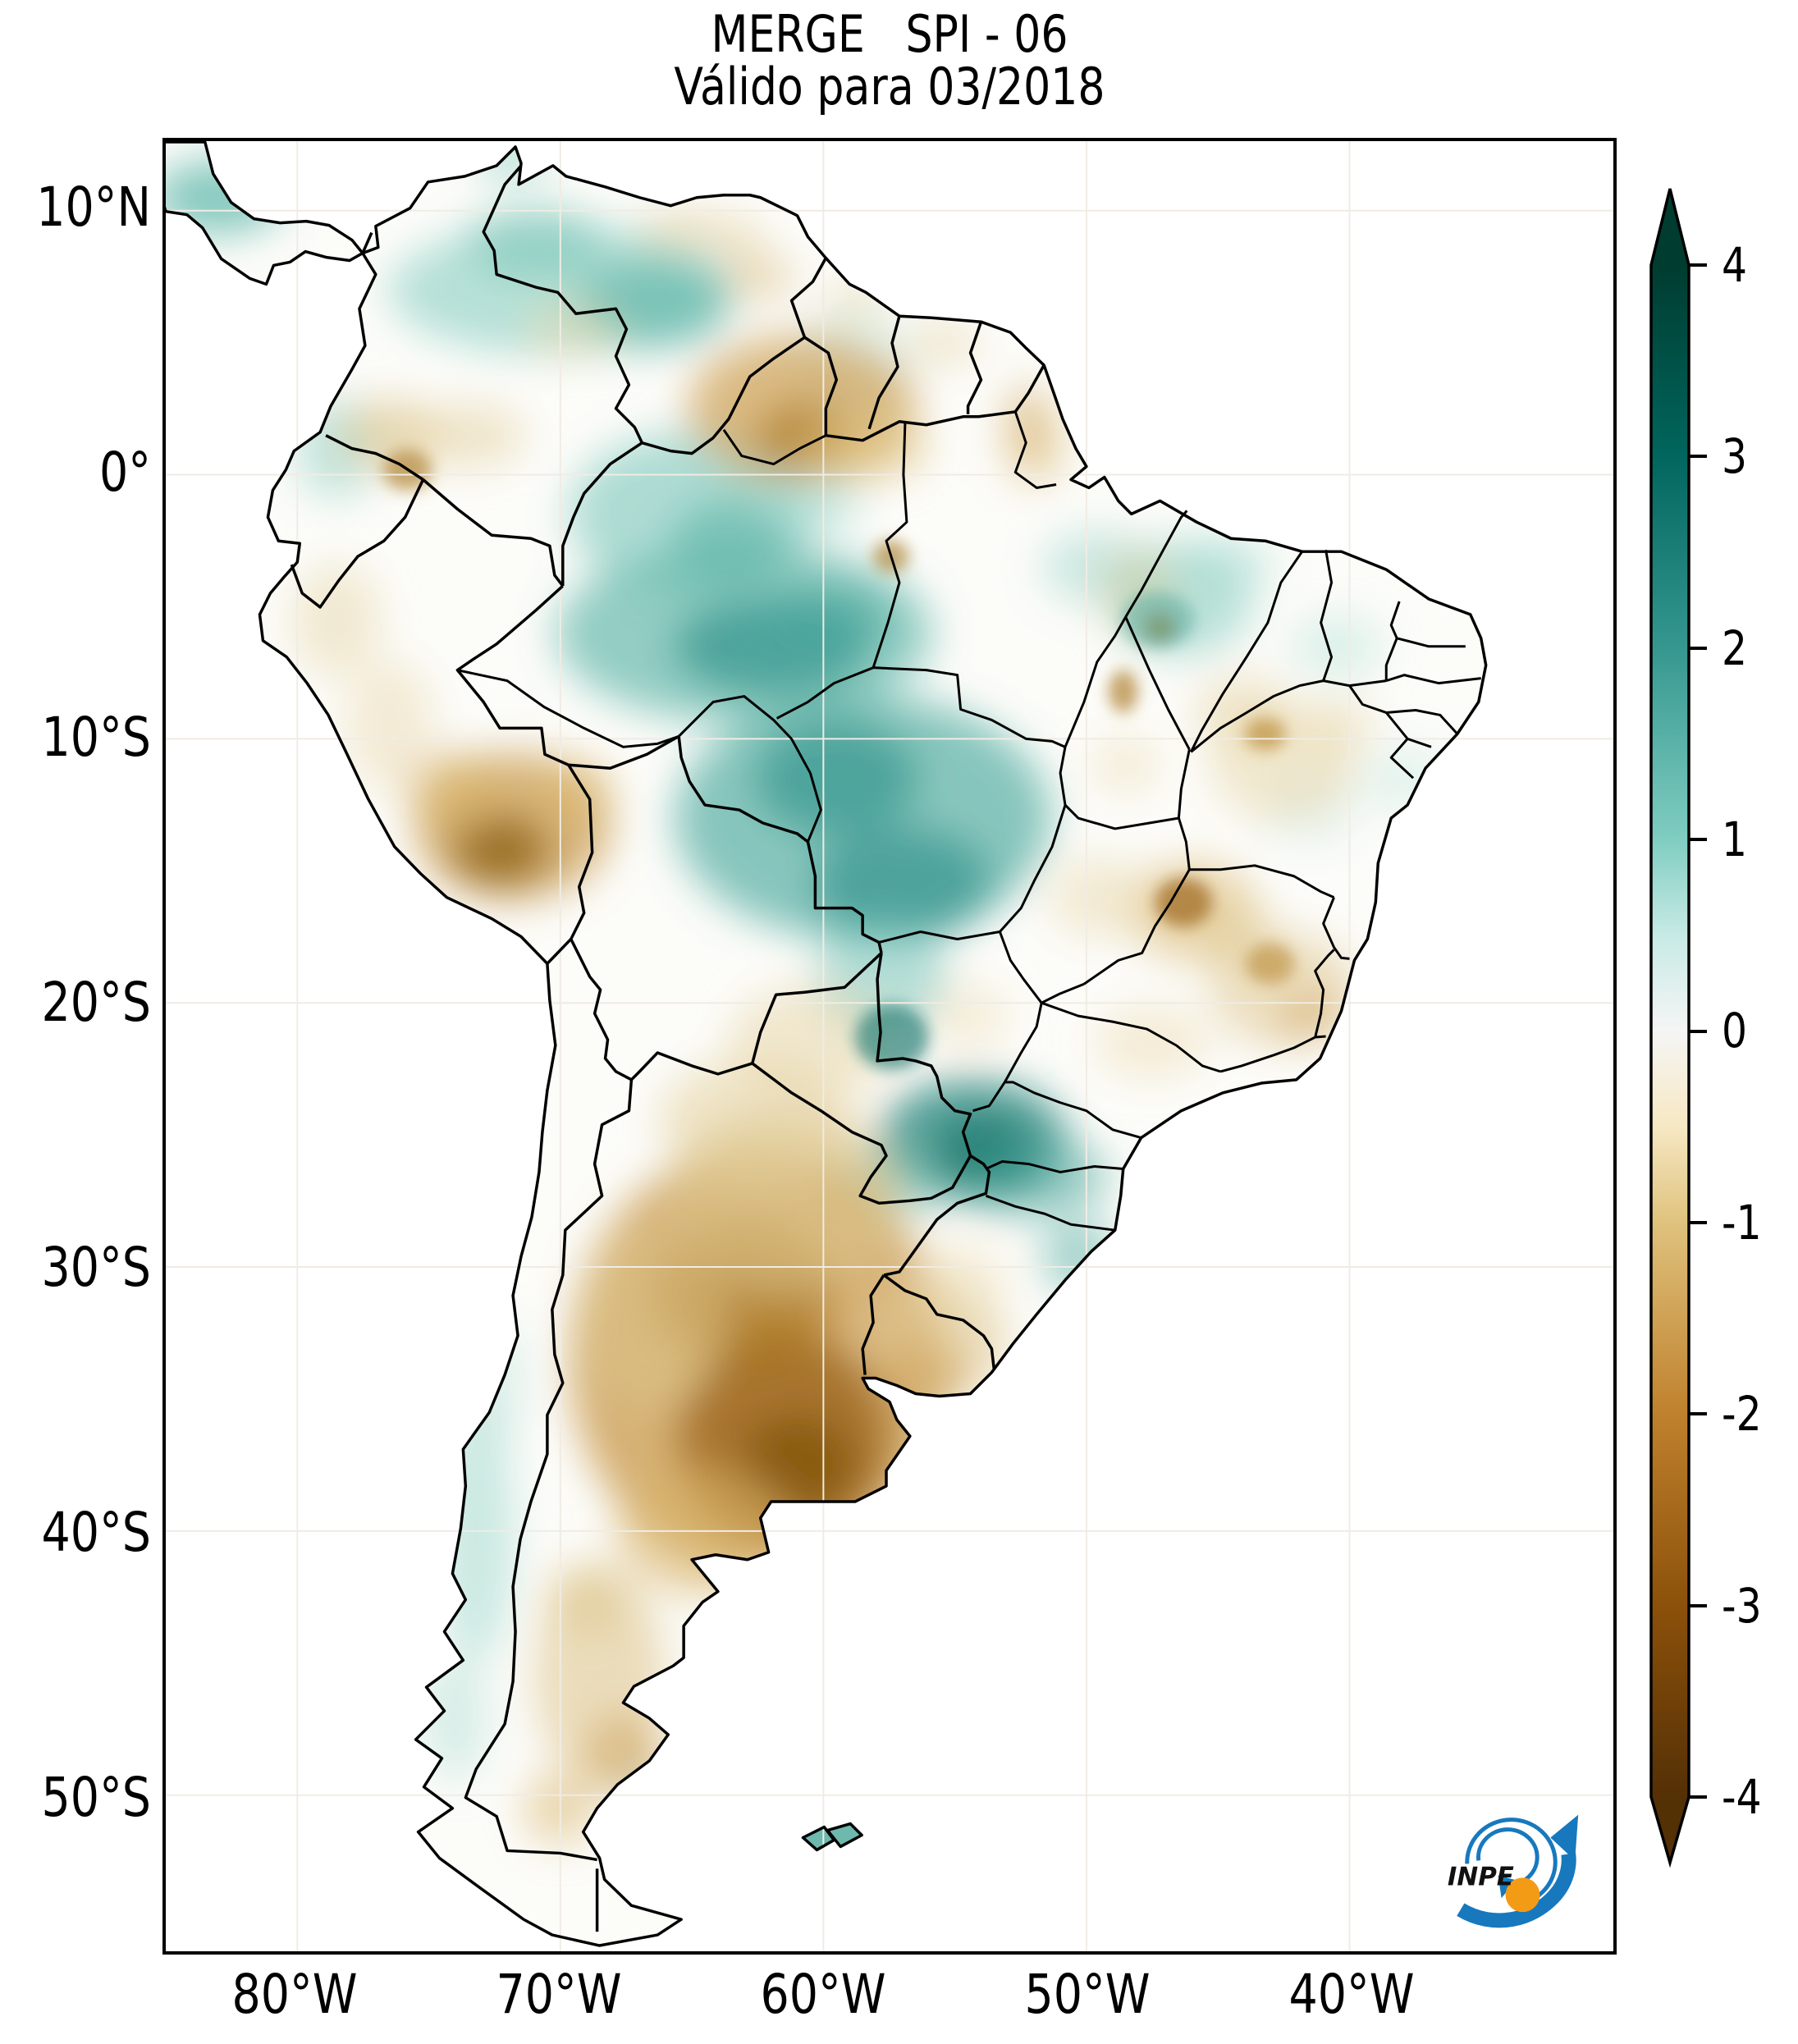  What do you see at coordinates (1522, 1895) in the screenshot?
I see `logo-orange-dot-icon` at bounding box center [1522, 1895].